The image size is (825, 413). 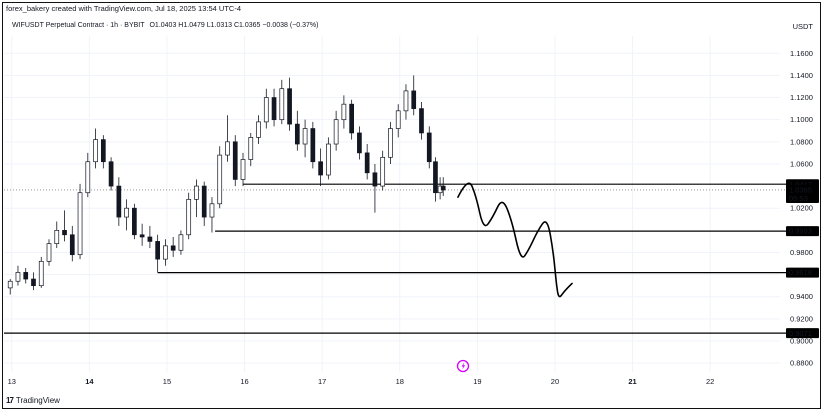 I want to click on symbol-name: WIFUSDT Perpetual Contract · 1h · BYBIT, so click(x=78, y=25).